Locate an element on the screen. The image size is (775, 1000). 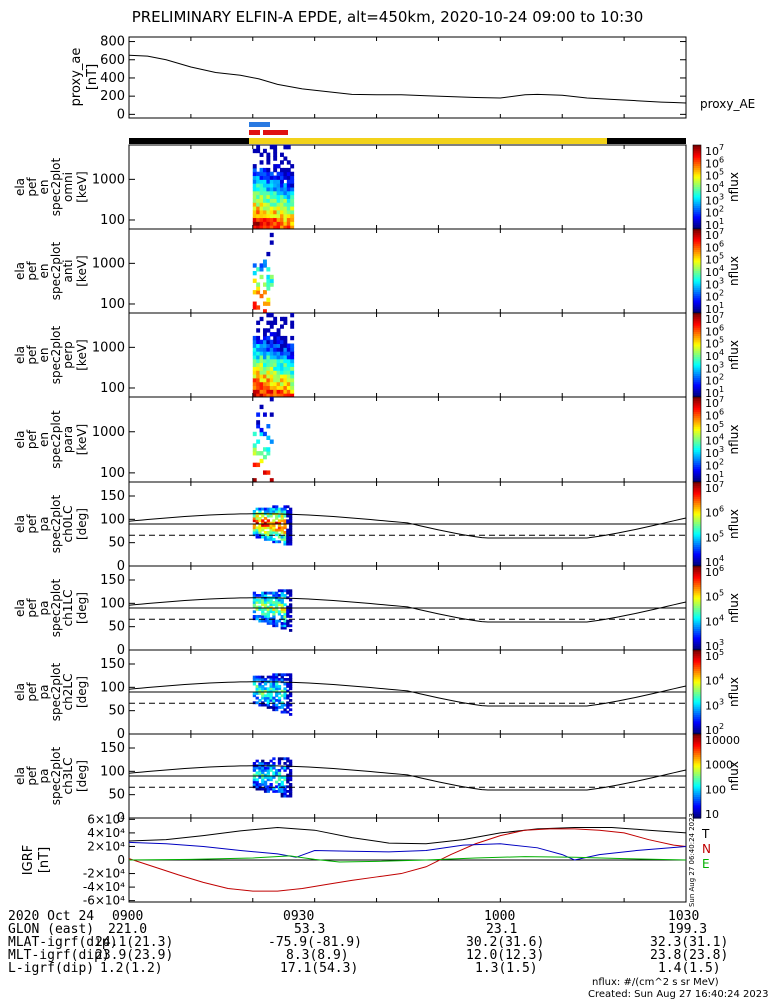
colorbar-7-tick-2: 10 is located at coordinates (712, 705).